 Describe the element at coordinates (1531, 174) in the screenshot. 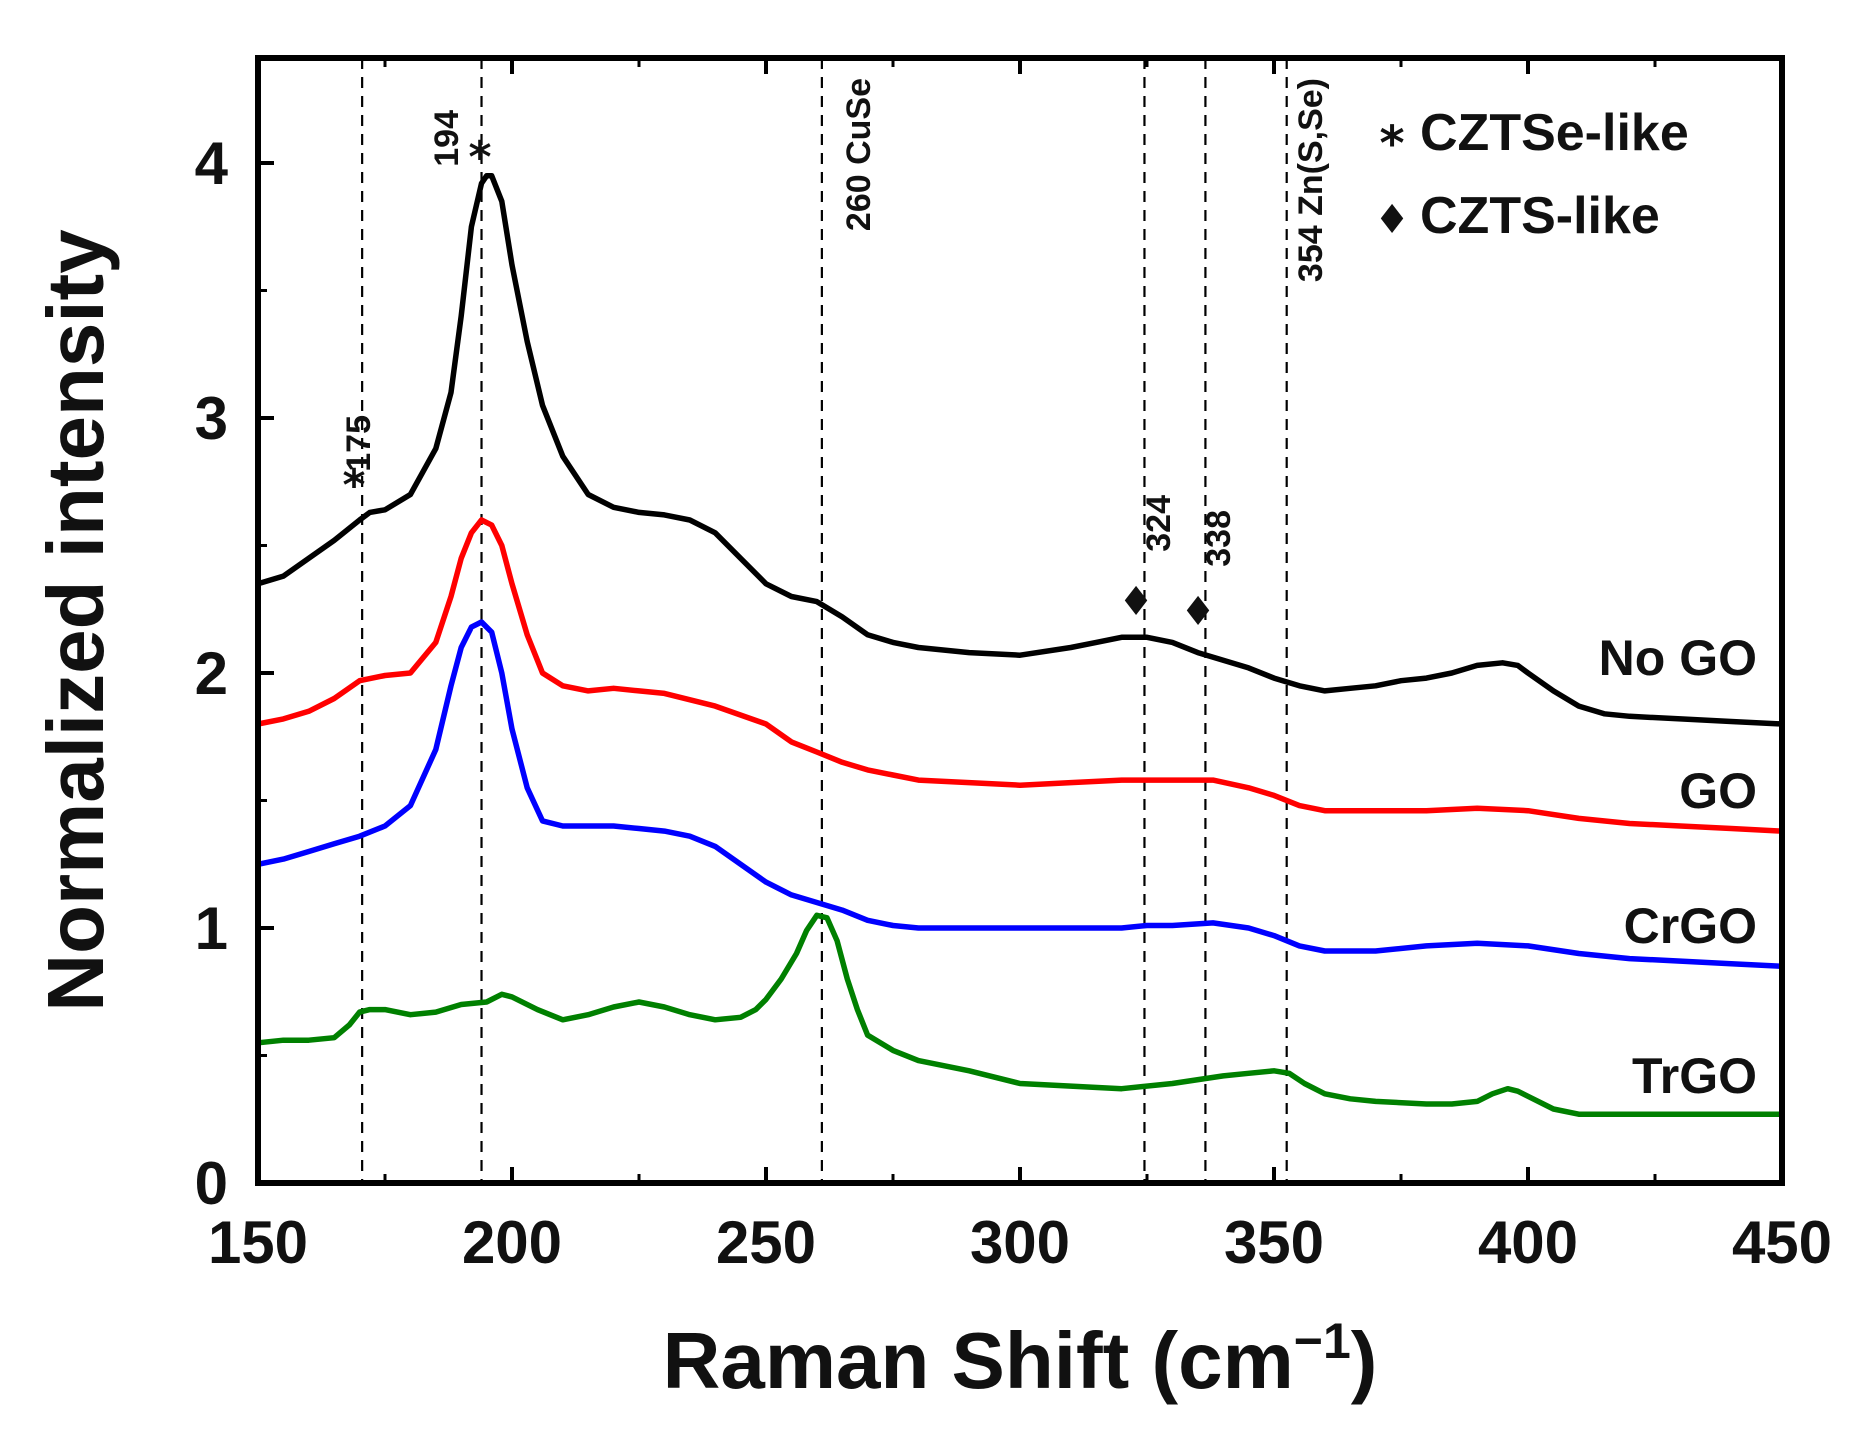

I see `legend: * CZTSe-like♦ CZTS-like` at that location.